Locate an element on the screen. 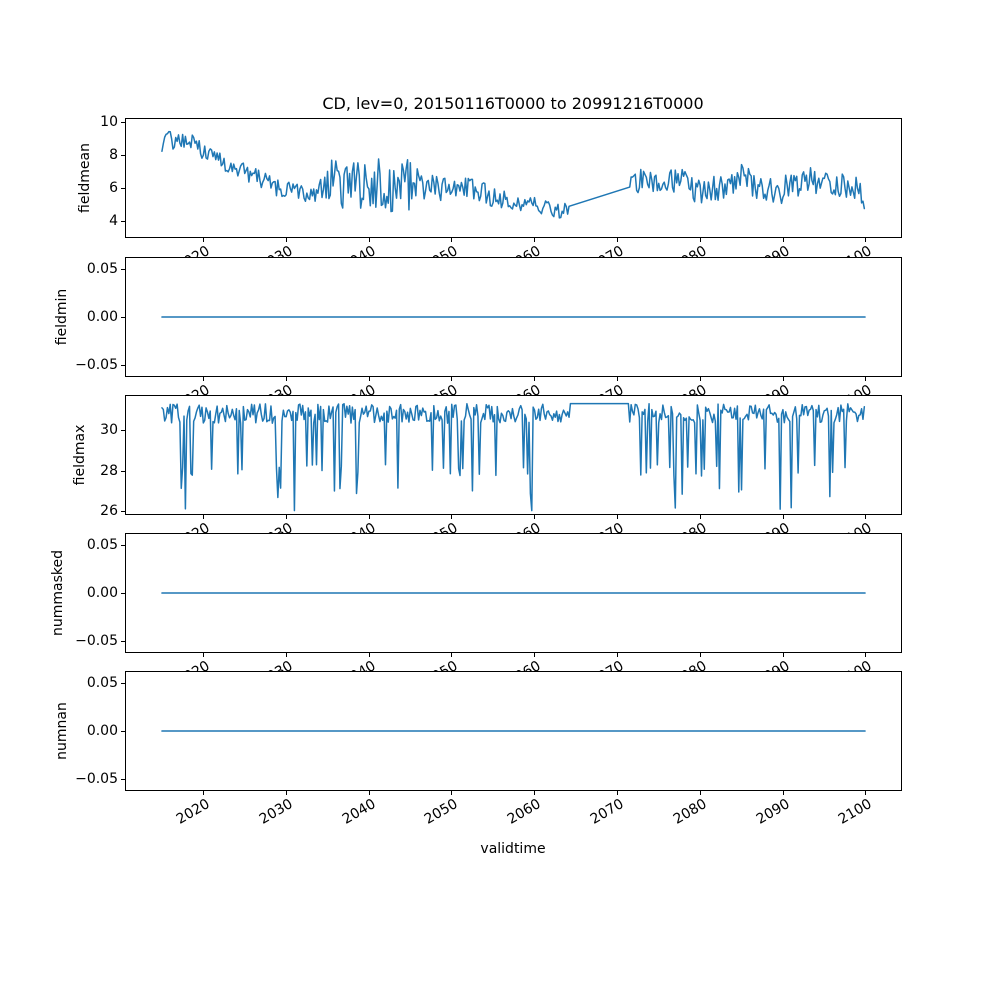 The width and height of the screenshot is (1000, 1000). y-tick-label: 26 is located at coordinates (109, 511).